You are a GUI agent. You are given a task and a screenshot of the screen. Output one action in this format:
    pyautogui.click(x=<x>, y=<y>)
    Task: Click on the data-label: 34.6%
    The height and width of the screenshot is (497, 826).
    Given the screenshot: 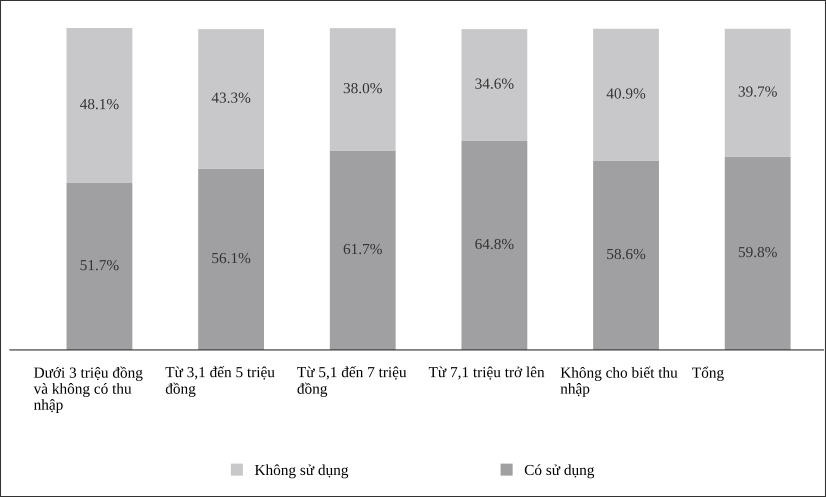 What is the action you would take?
    pyautogui.click(x=494, y=83)
    